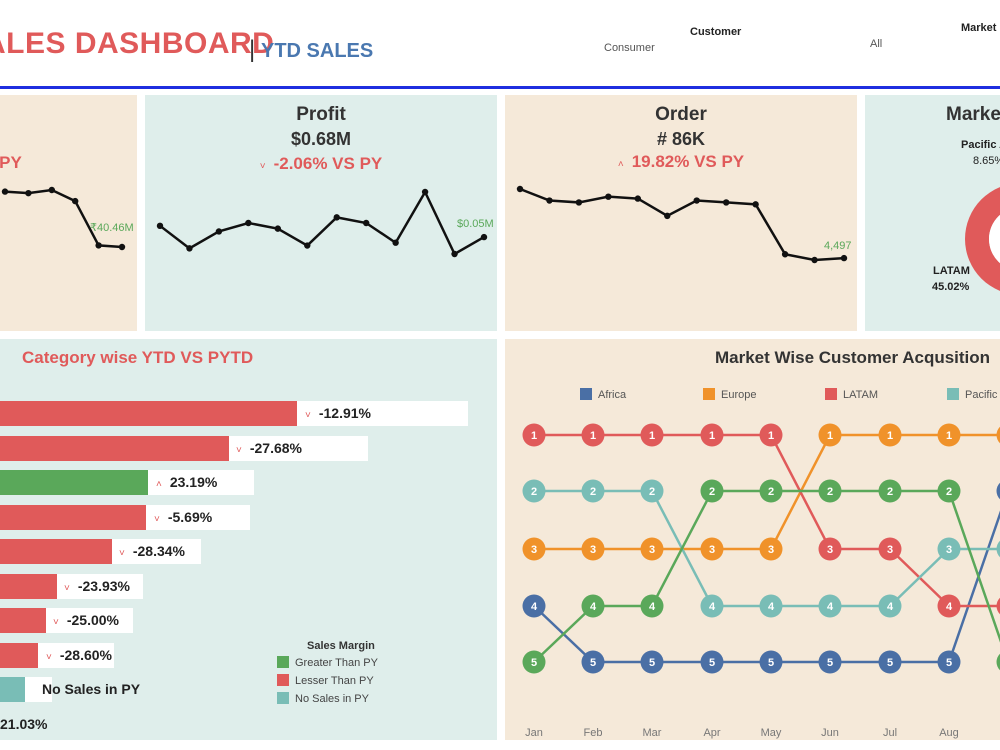  I want to click on profit-end-value: $0.05M, so click(475, 224).